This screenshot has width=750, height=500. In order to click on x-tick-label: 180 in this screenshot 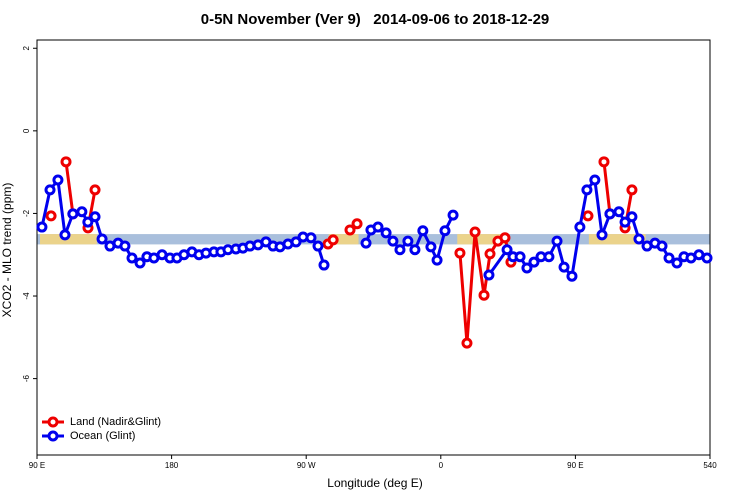, I will do `click(172, 465)`.